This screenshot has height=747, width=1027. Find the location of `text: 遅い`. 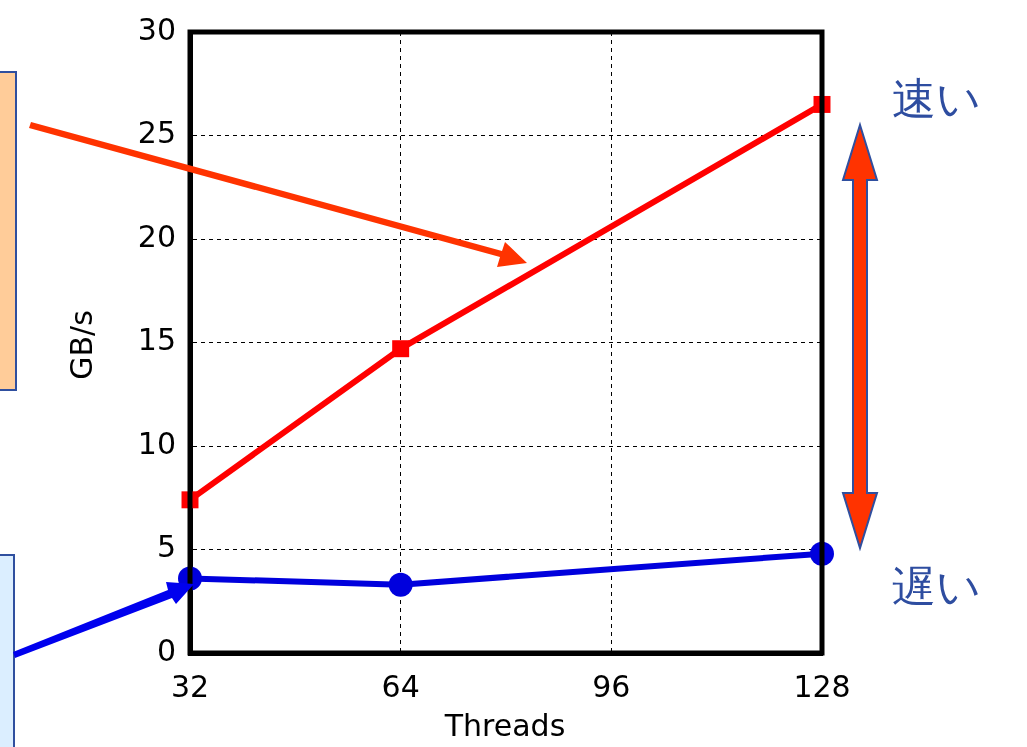

text: 遅い is located at coordinates (936, 587).